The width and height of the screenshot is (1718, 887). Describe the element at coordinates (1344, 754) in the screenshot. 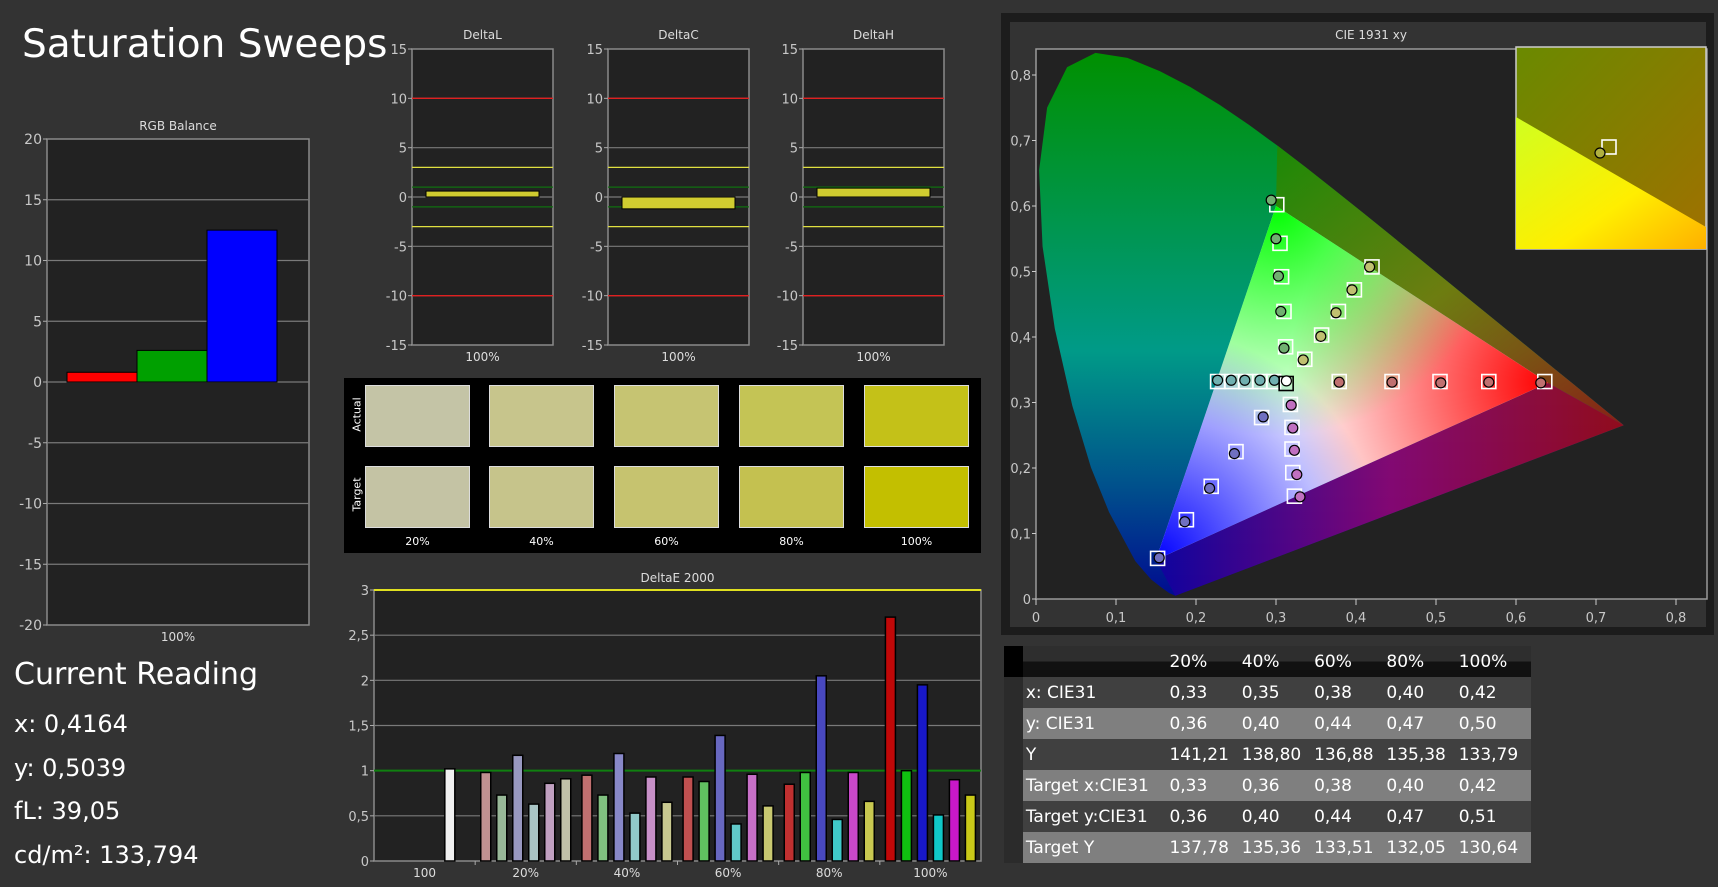

I see `table-cell: 136,88` at that location.